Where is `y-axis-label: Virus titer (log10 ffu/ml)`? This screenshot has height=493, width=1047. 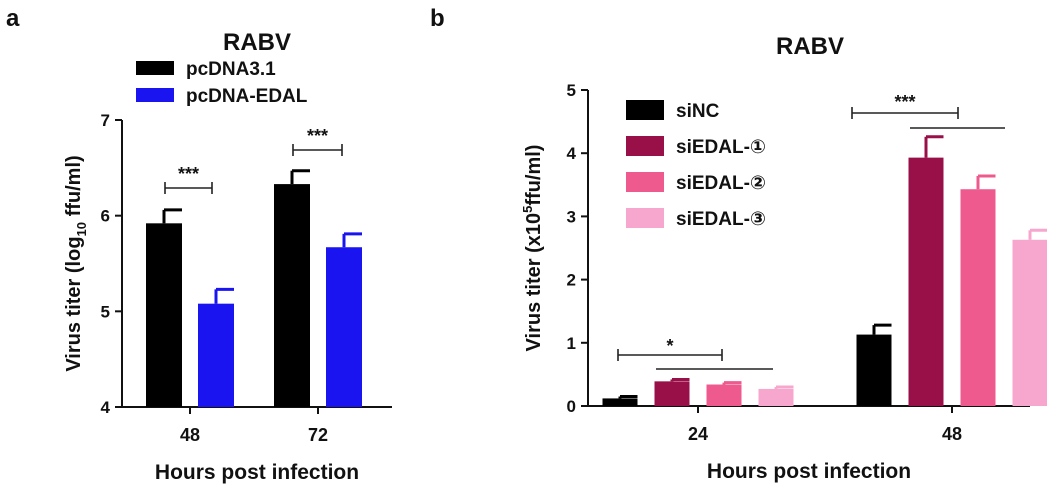 y-axis-label: Virus titer (log10 ffu/ml) is located at coordinates (76, 263).